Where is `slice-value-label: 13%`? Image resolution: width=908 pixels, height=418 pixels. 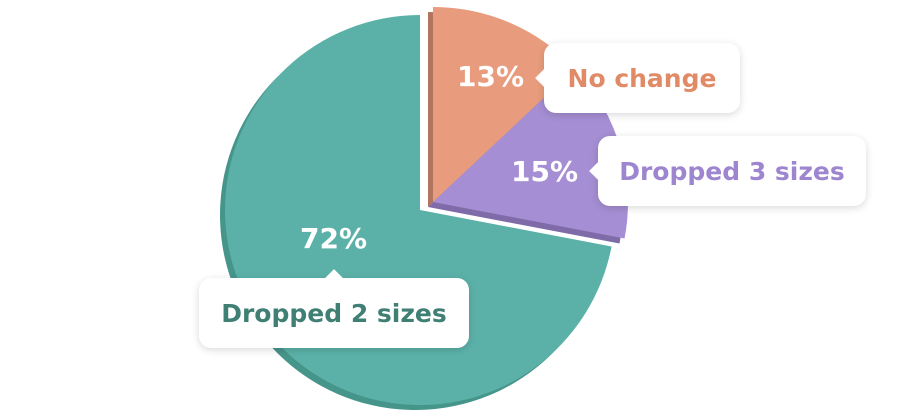
slice-value-label: 13% is located at coordinates (491, 76).